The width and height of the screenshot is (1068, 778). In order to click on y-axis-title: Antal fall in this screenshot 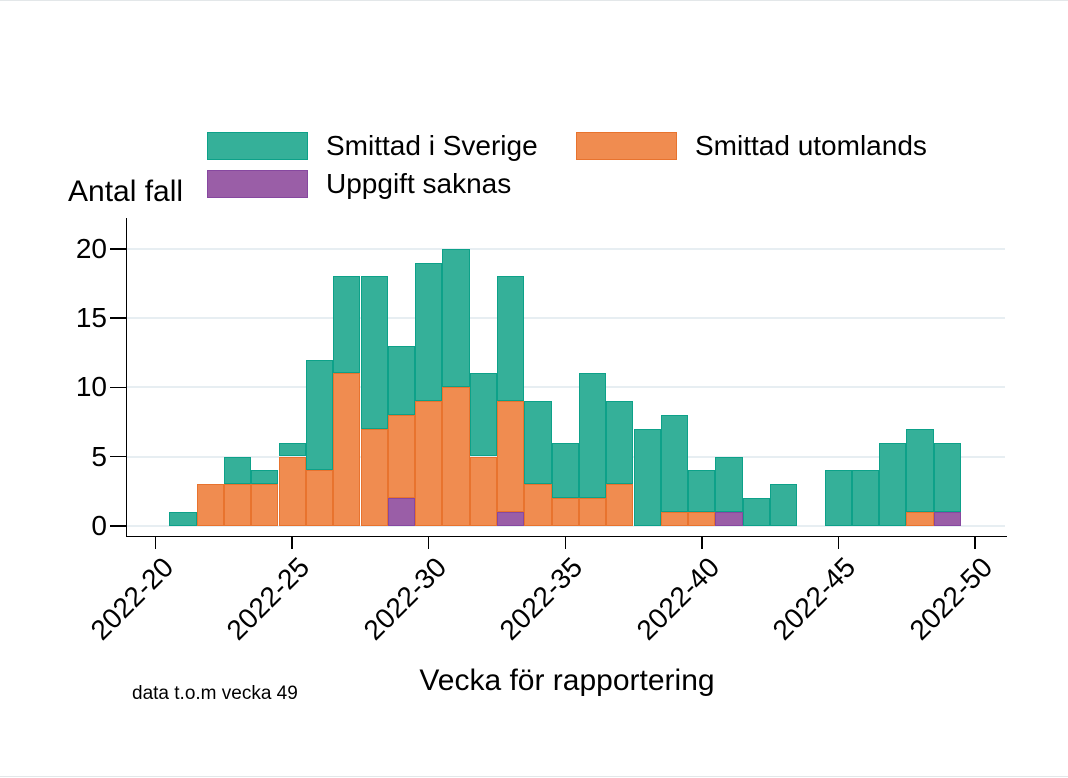, I will do `click(126, 191)`.